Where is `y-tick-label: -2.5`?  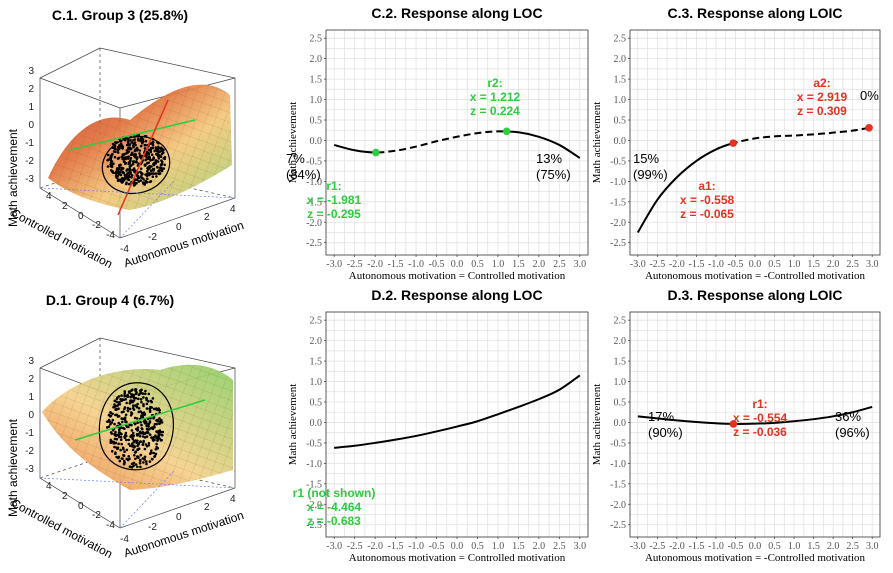 y-tick-label: -2.5 is located at coordinates (314, 525).